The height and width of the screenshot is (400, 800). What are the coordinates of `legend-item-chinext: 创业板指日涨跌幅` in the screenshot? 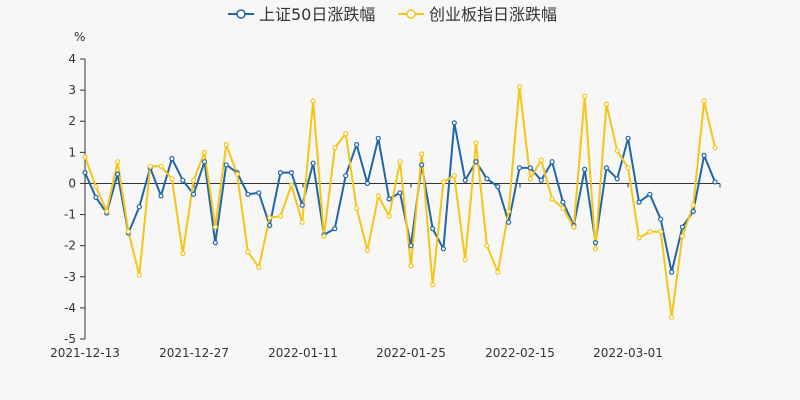 It's located at (477, 14).